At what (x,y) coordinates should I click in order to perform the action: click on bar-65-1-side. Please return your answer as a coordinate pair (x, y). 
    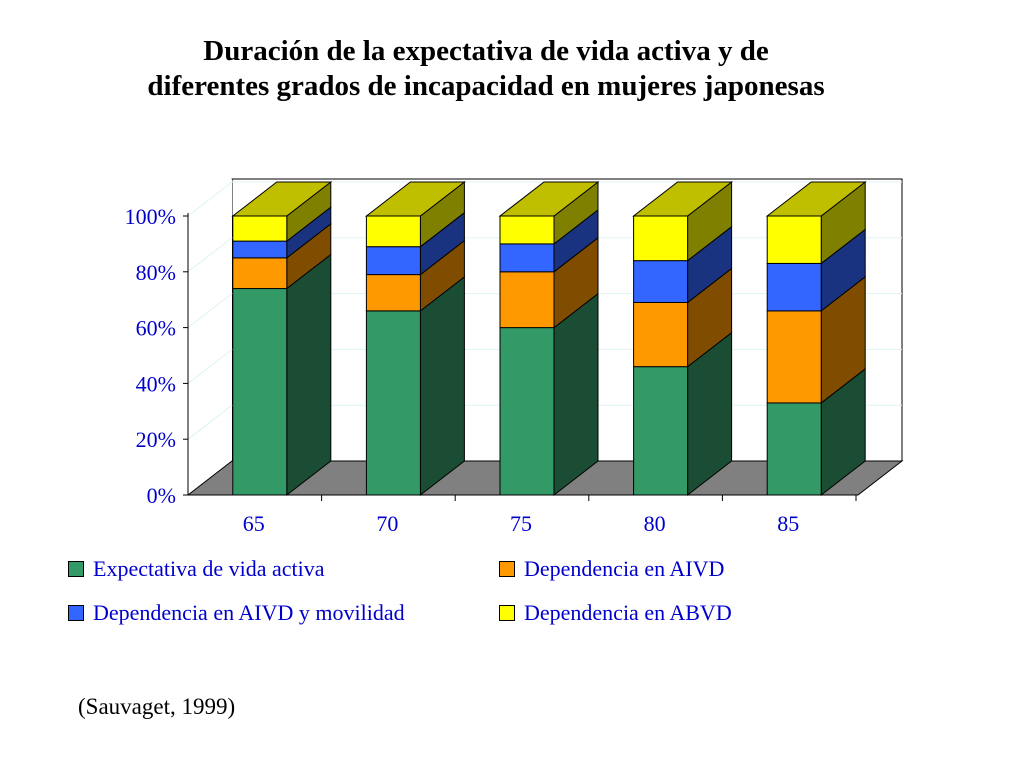
    Looking at the image, I should click on (309, 375).